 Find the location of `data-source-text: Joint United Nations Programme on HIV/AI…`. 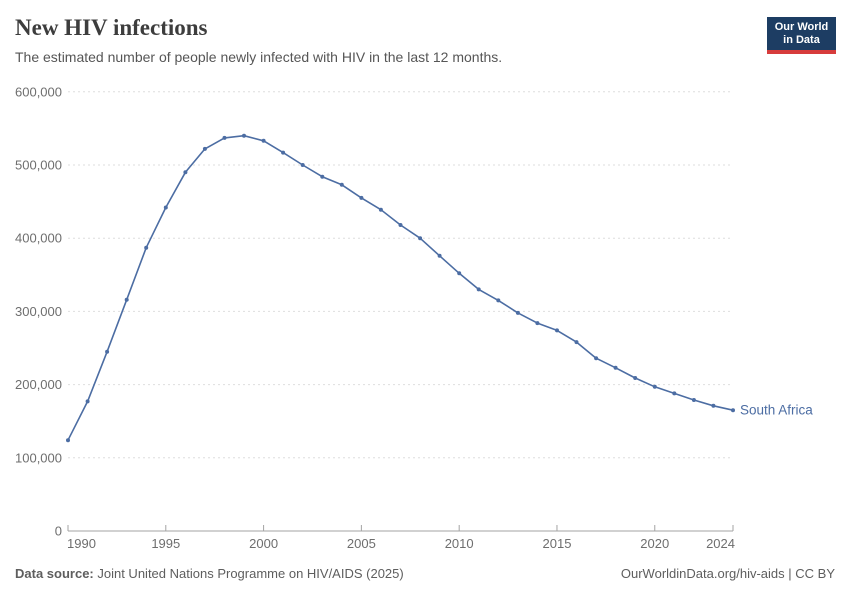

data-source-text: Joint United Nations Programme on HIV/AI… is located at coordinates (248, 573).